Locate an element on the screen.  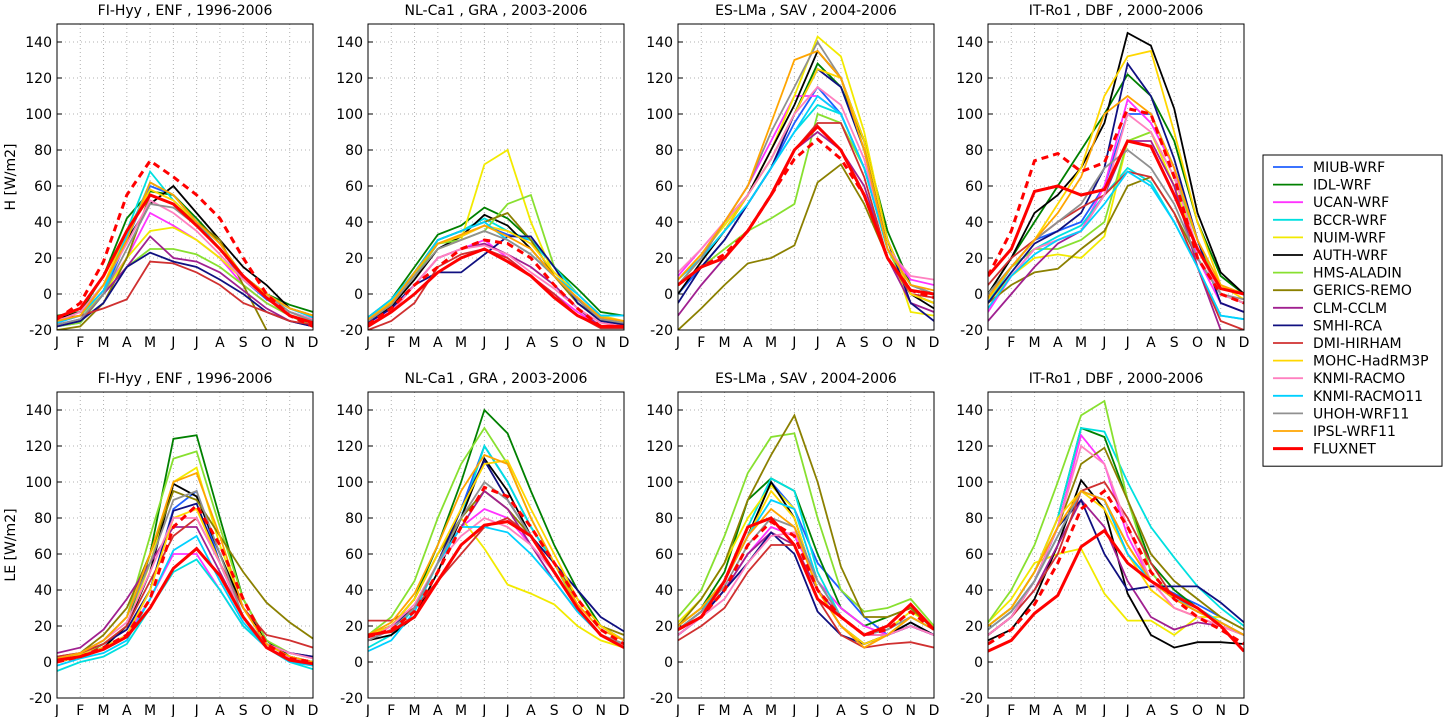
legend-label: FLUXNET is located at coordinates (1344, 450).